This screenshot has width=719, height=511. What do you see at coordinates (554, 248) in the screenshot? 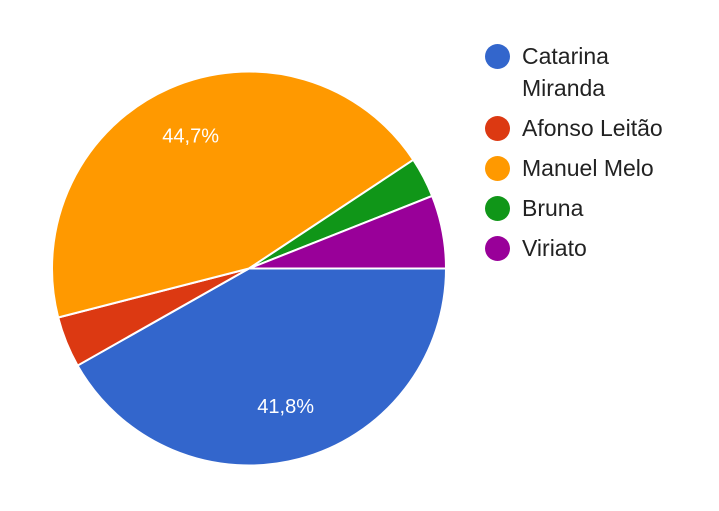
I see `legend-label: Viriato` at bounding box center [554, 248].